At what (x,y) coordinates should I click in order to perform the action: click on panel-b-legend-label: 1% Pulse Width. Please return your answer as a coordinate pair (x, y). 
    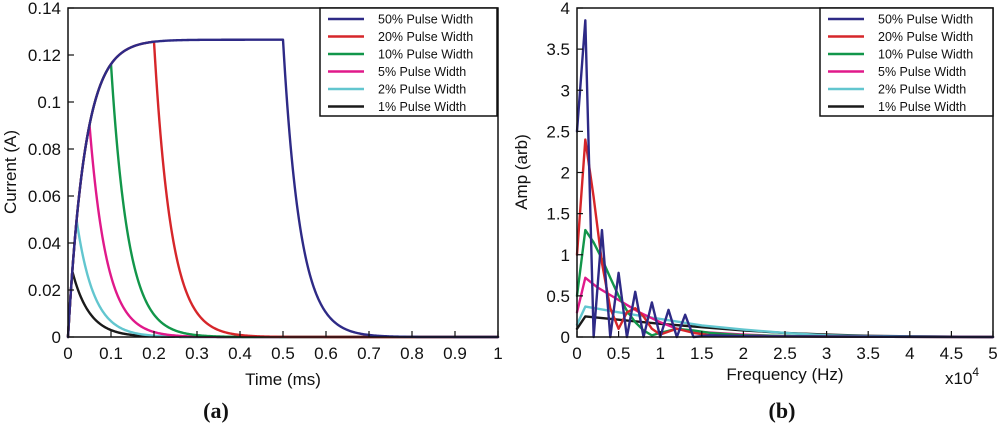
    Looking at the image, I should click on (922, 107).